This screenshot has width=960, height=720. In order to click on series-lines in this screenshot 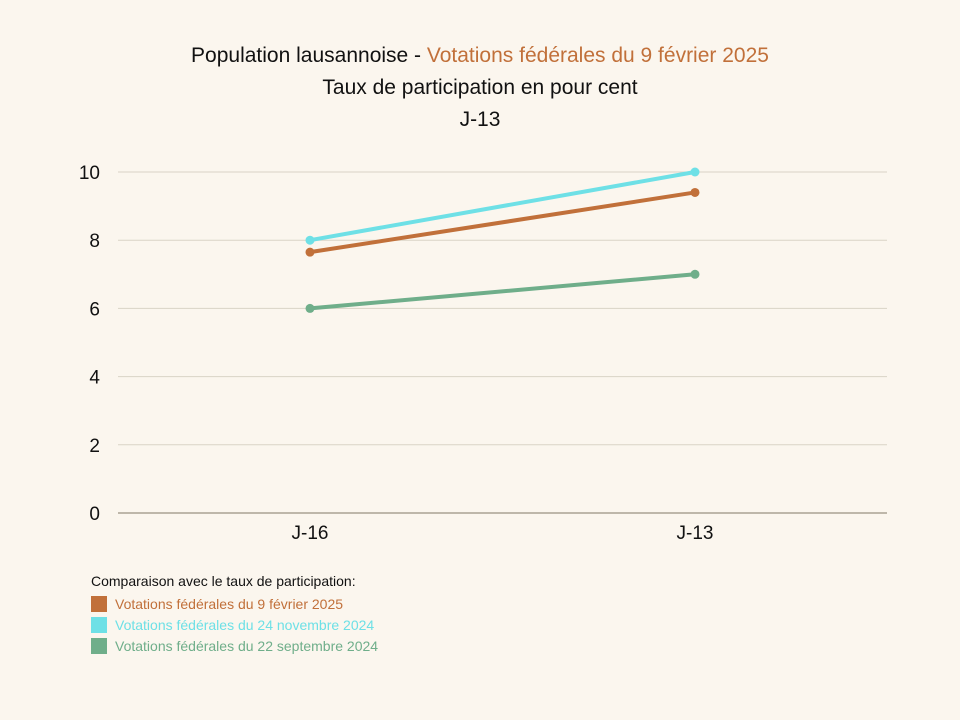, I will do `click(502, 240)`.